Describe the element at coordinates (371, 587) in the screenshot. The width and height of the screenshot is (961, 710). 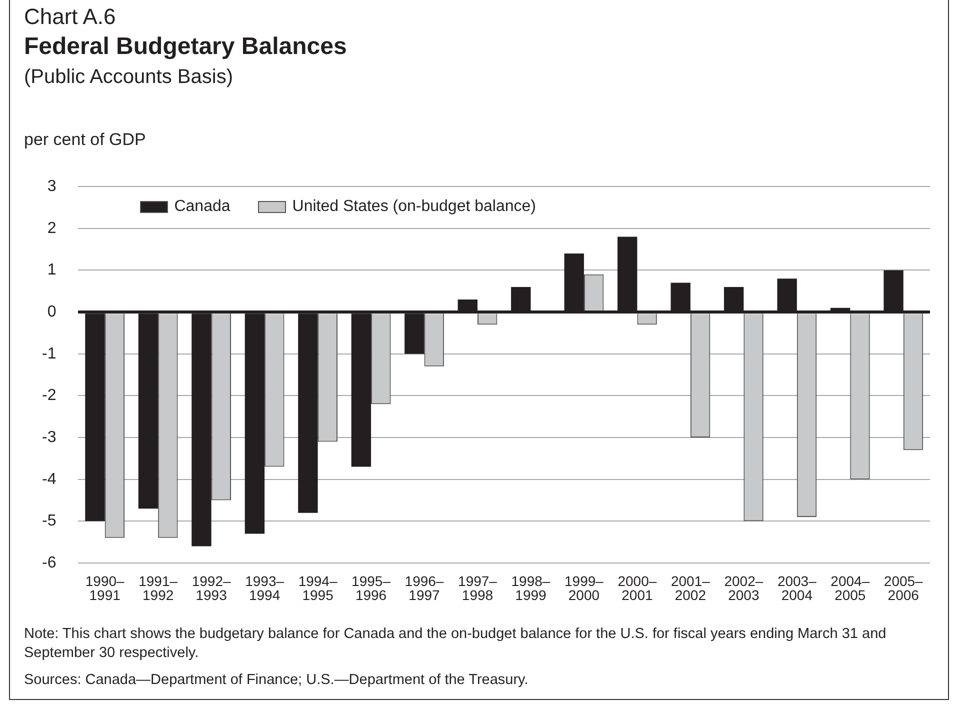
I see `x-tick-label: 1995–1996` at that location.